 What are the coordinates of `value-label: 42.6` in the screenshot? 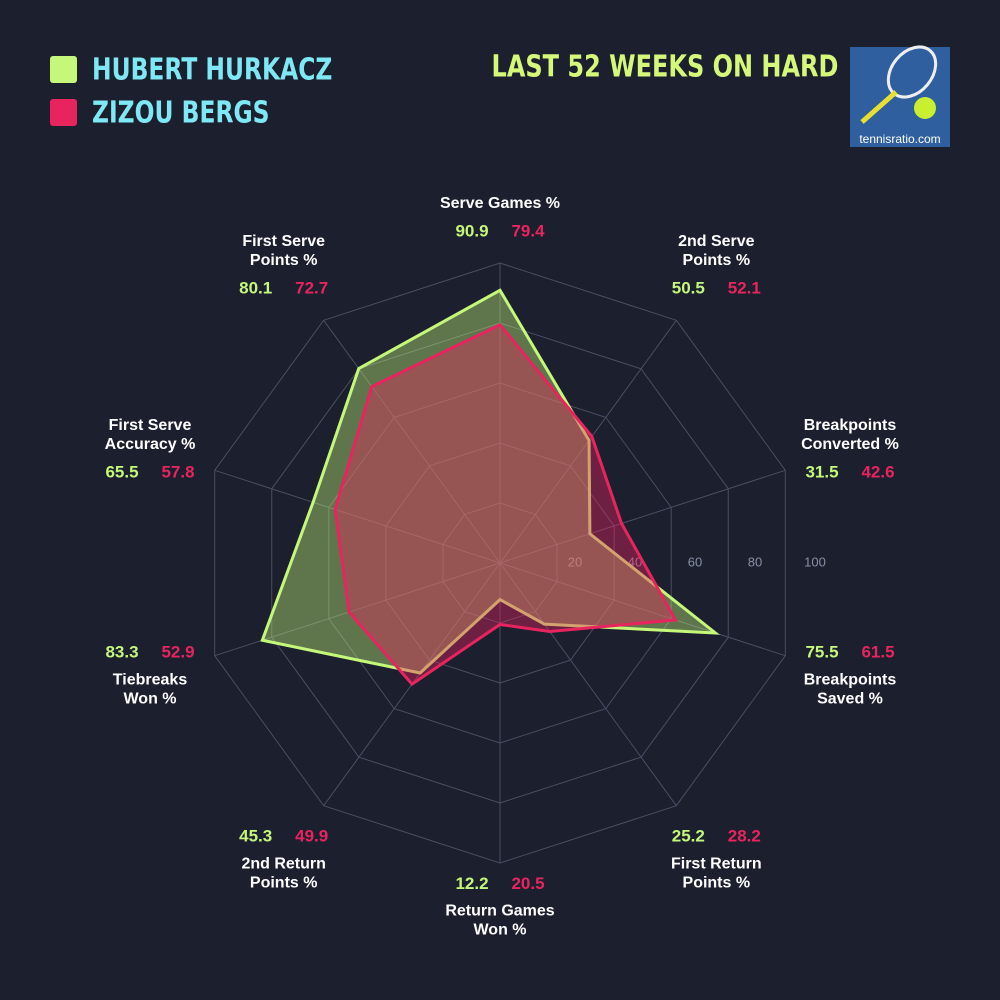 It's located at (877, 471).